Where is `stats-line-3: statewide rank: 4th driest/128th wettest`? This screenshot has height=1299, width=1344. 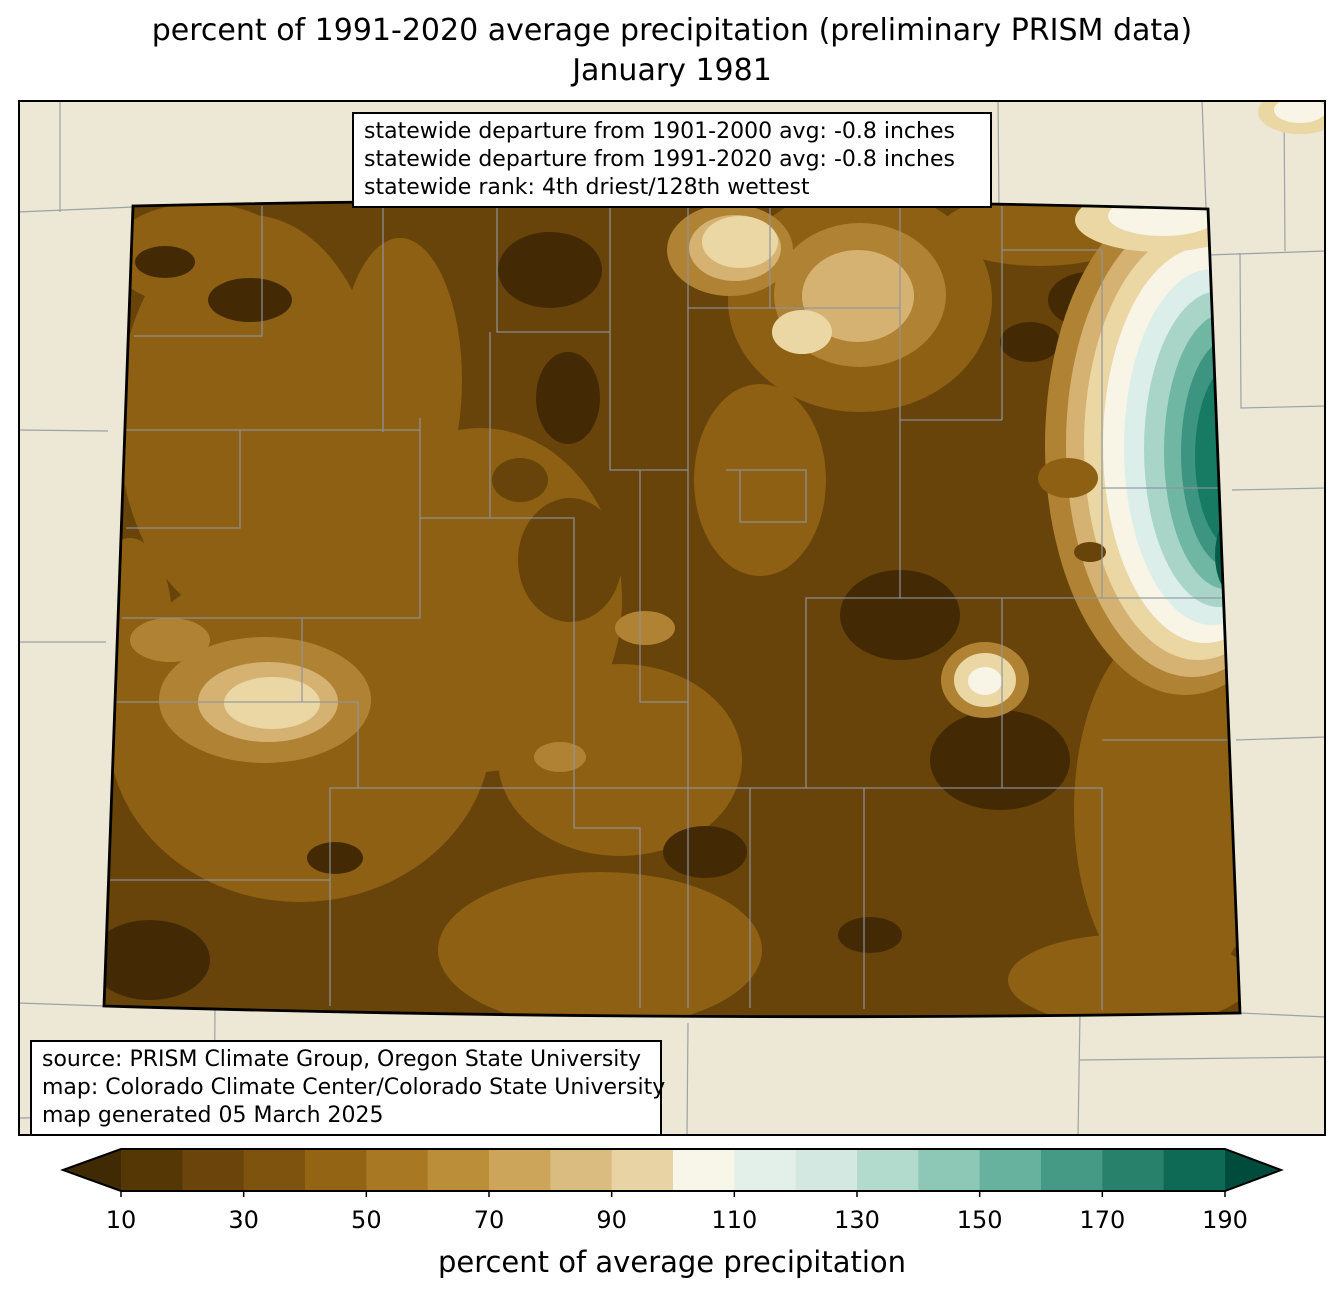
stats-line-3: statewide rank: 4th driest/128th wettest is located at coordinates (587, 187).